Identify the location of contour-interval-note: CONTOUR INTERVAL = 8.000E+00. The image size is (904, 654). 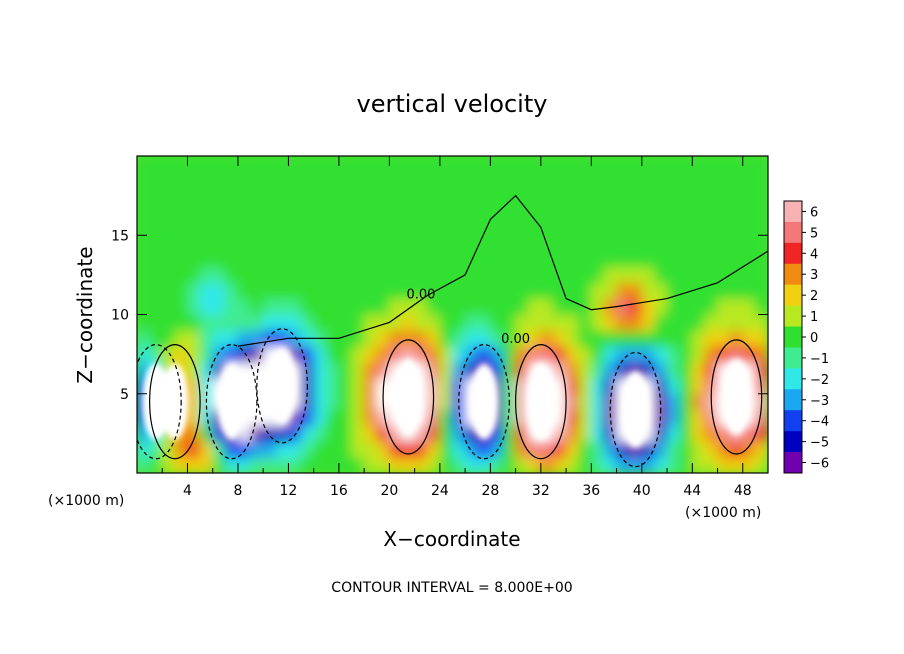
(451, 588).